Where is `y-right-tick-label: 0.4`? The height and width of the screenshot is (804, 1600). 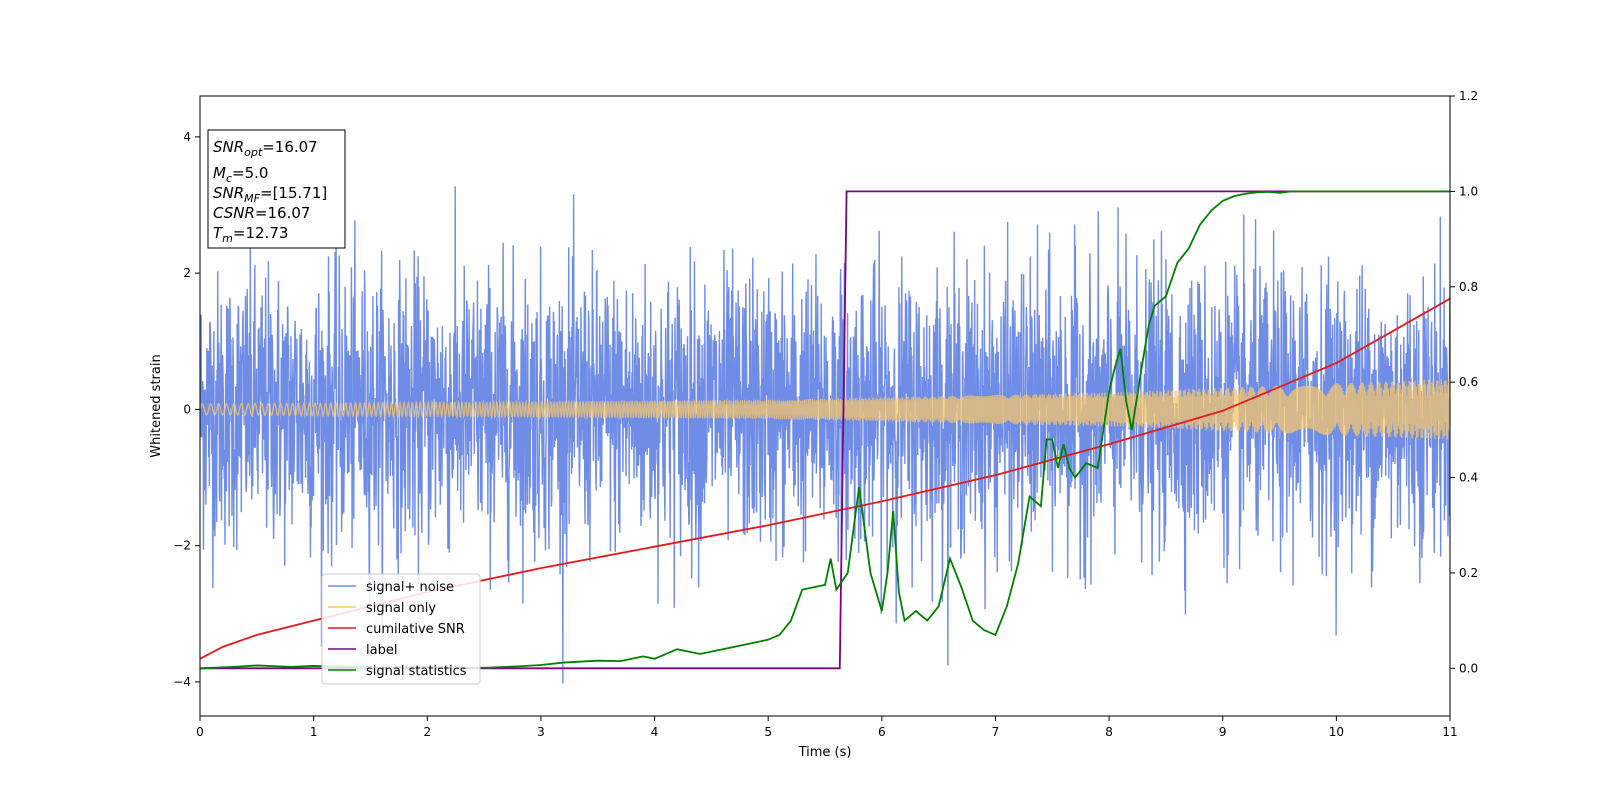 y-right-tick-label: 0.4 is located at coordinates (1468, 478).